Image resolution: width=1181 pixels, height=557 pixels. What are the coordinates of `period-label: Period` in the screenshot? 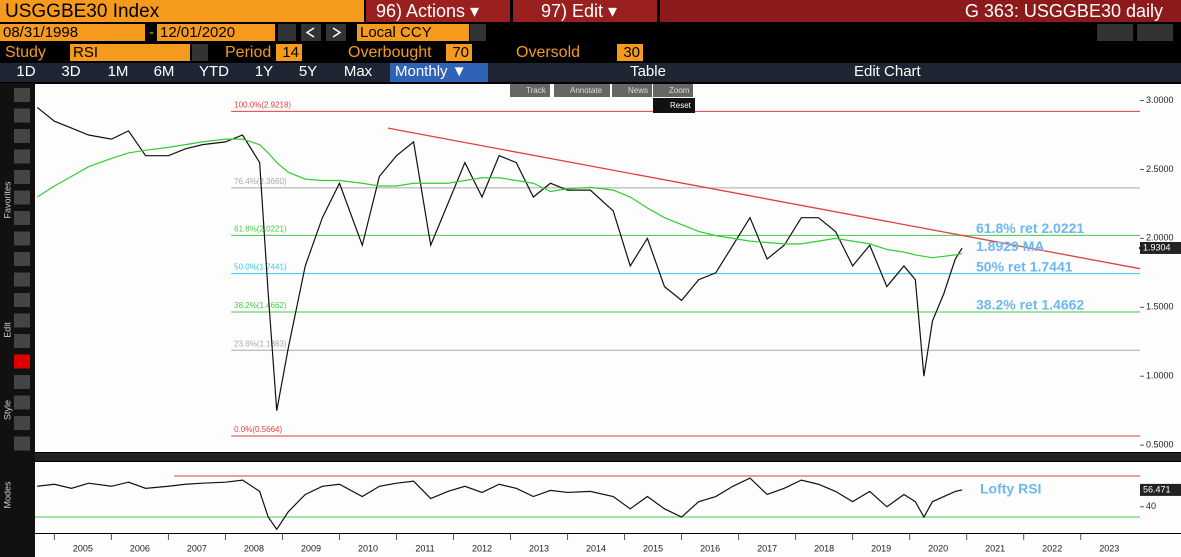 It's located at (248, 52).